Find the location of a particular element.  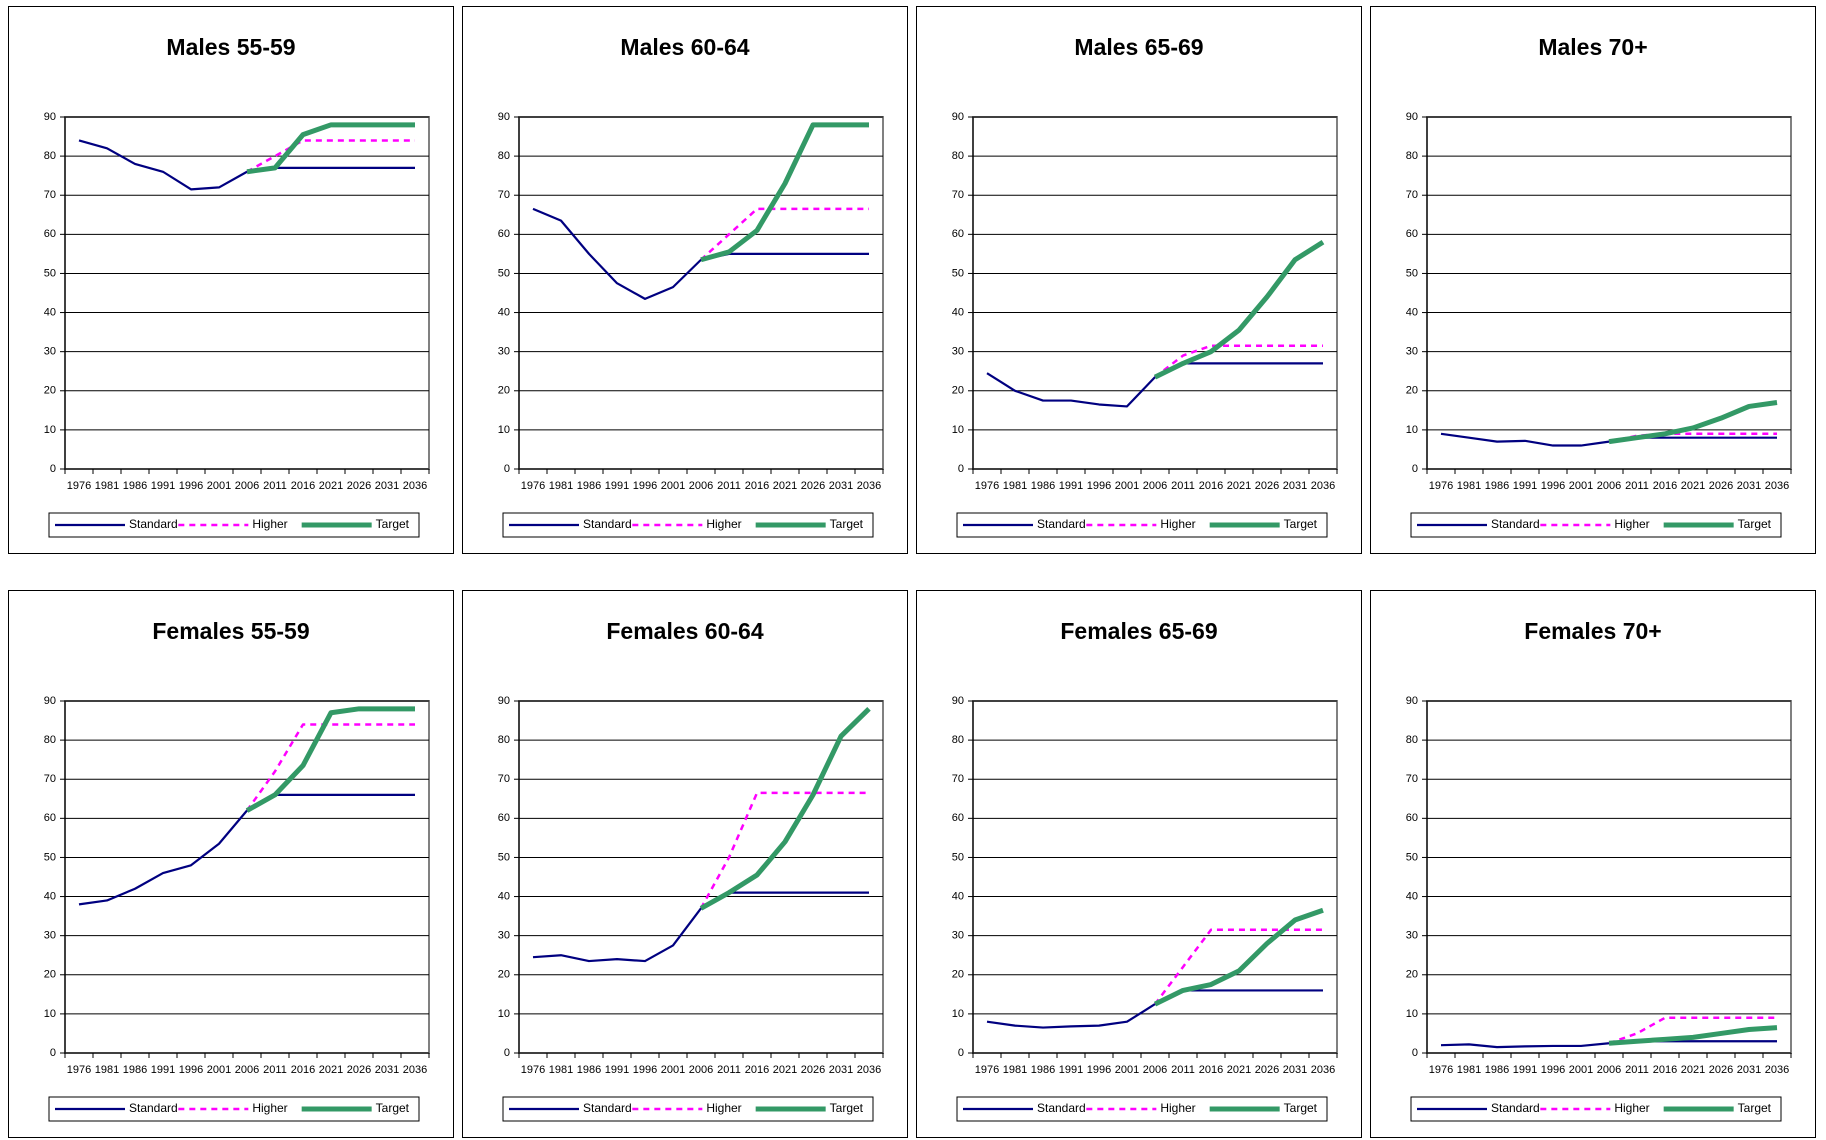

chart-title: Males 60-64 is located at coordinates (684, 47).